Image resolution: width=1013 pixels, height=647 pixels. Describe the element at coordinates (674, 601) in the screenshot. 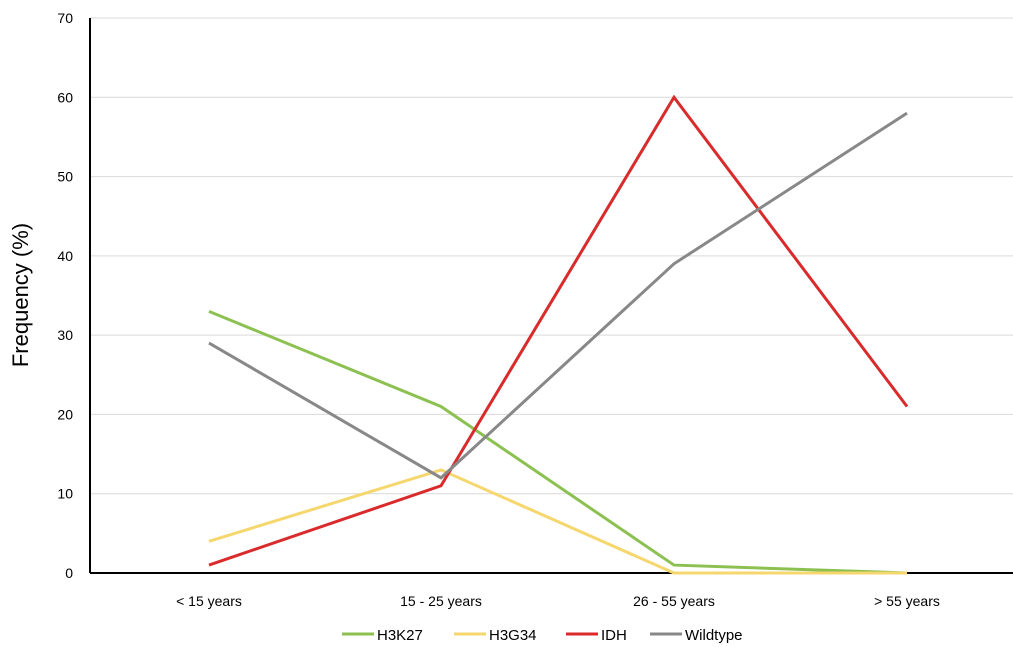

I see `x-tick-label: 26 - 55 years` at that location.